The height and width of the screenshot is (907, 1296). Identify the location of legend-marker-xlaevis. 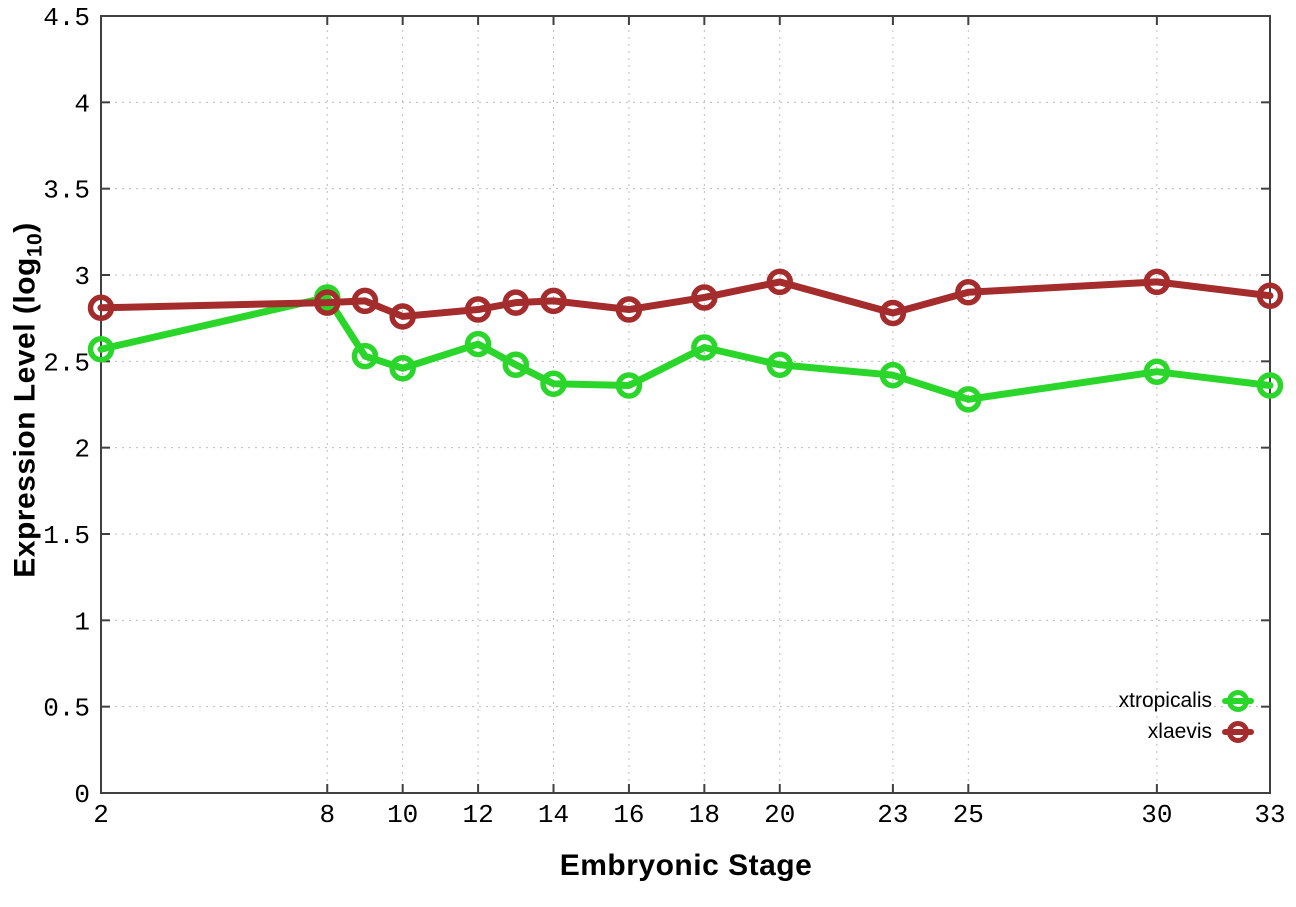
(1238, 732).